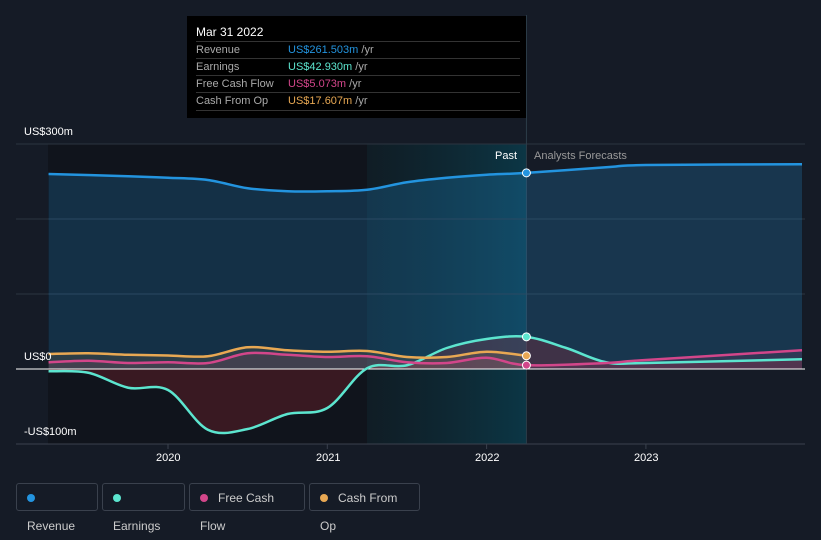 The image size is (821, 540). I want to click on x-tick-label: 2021, so click(328, 458).